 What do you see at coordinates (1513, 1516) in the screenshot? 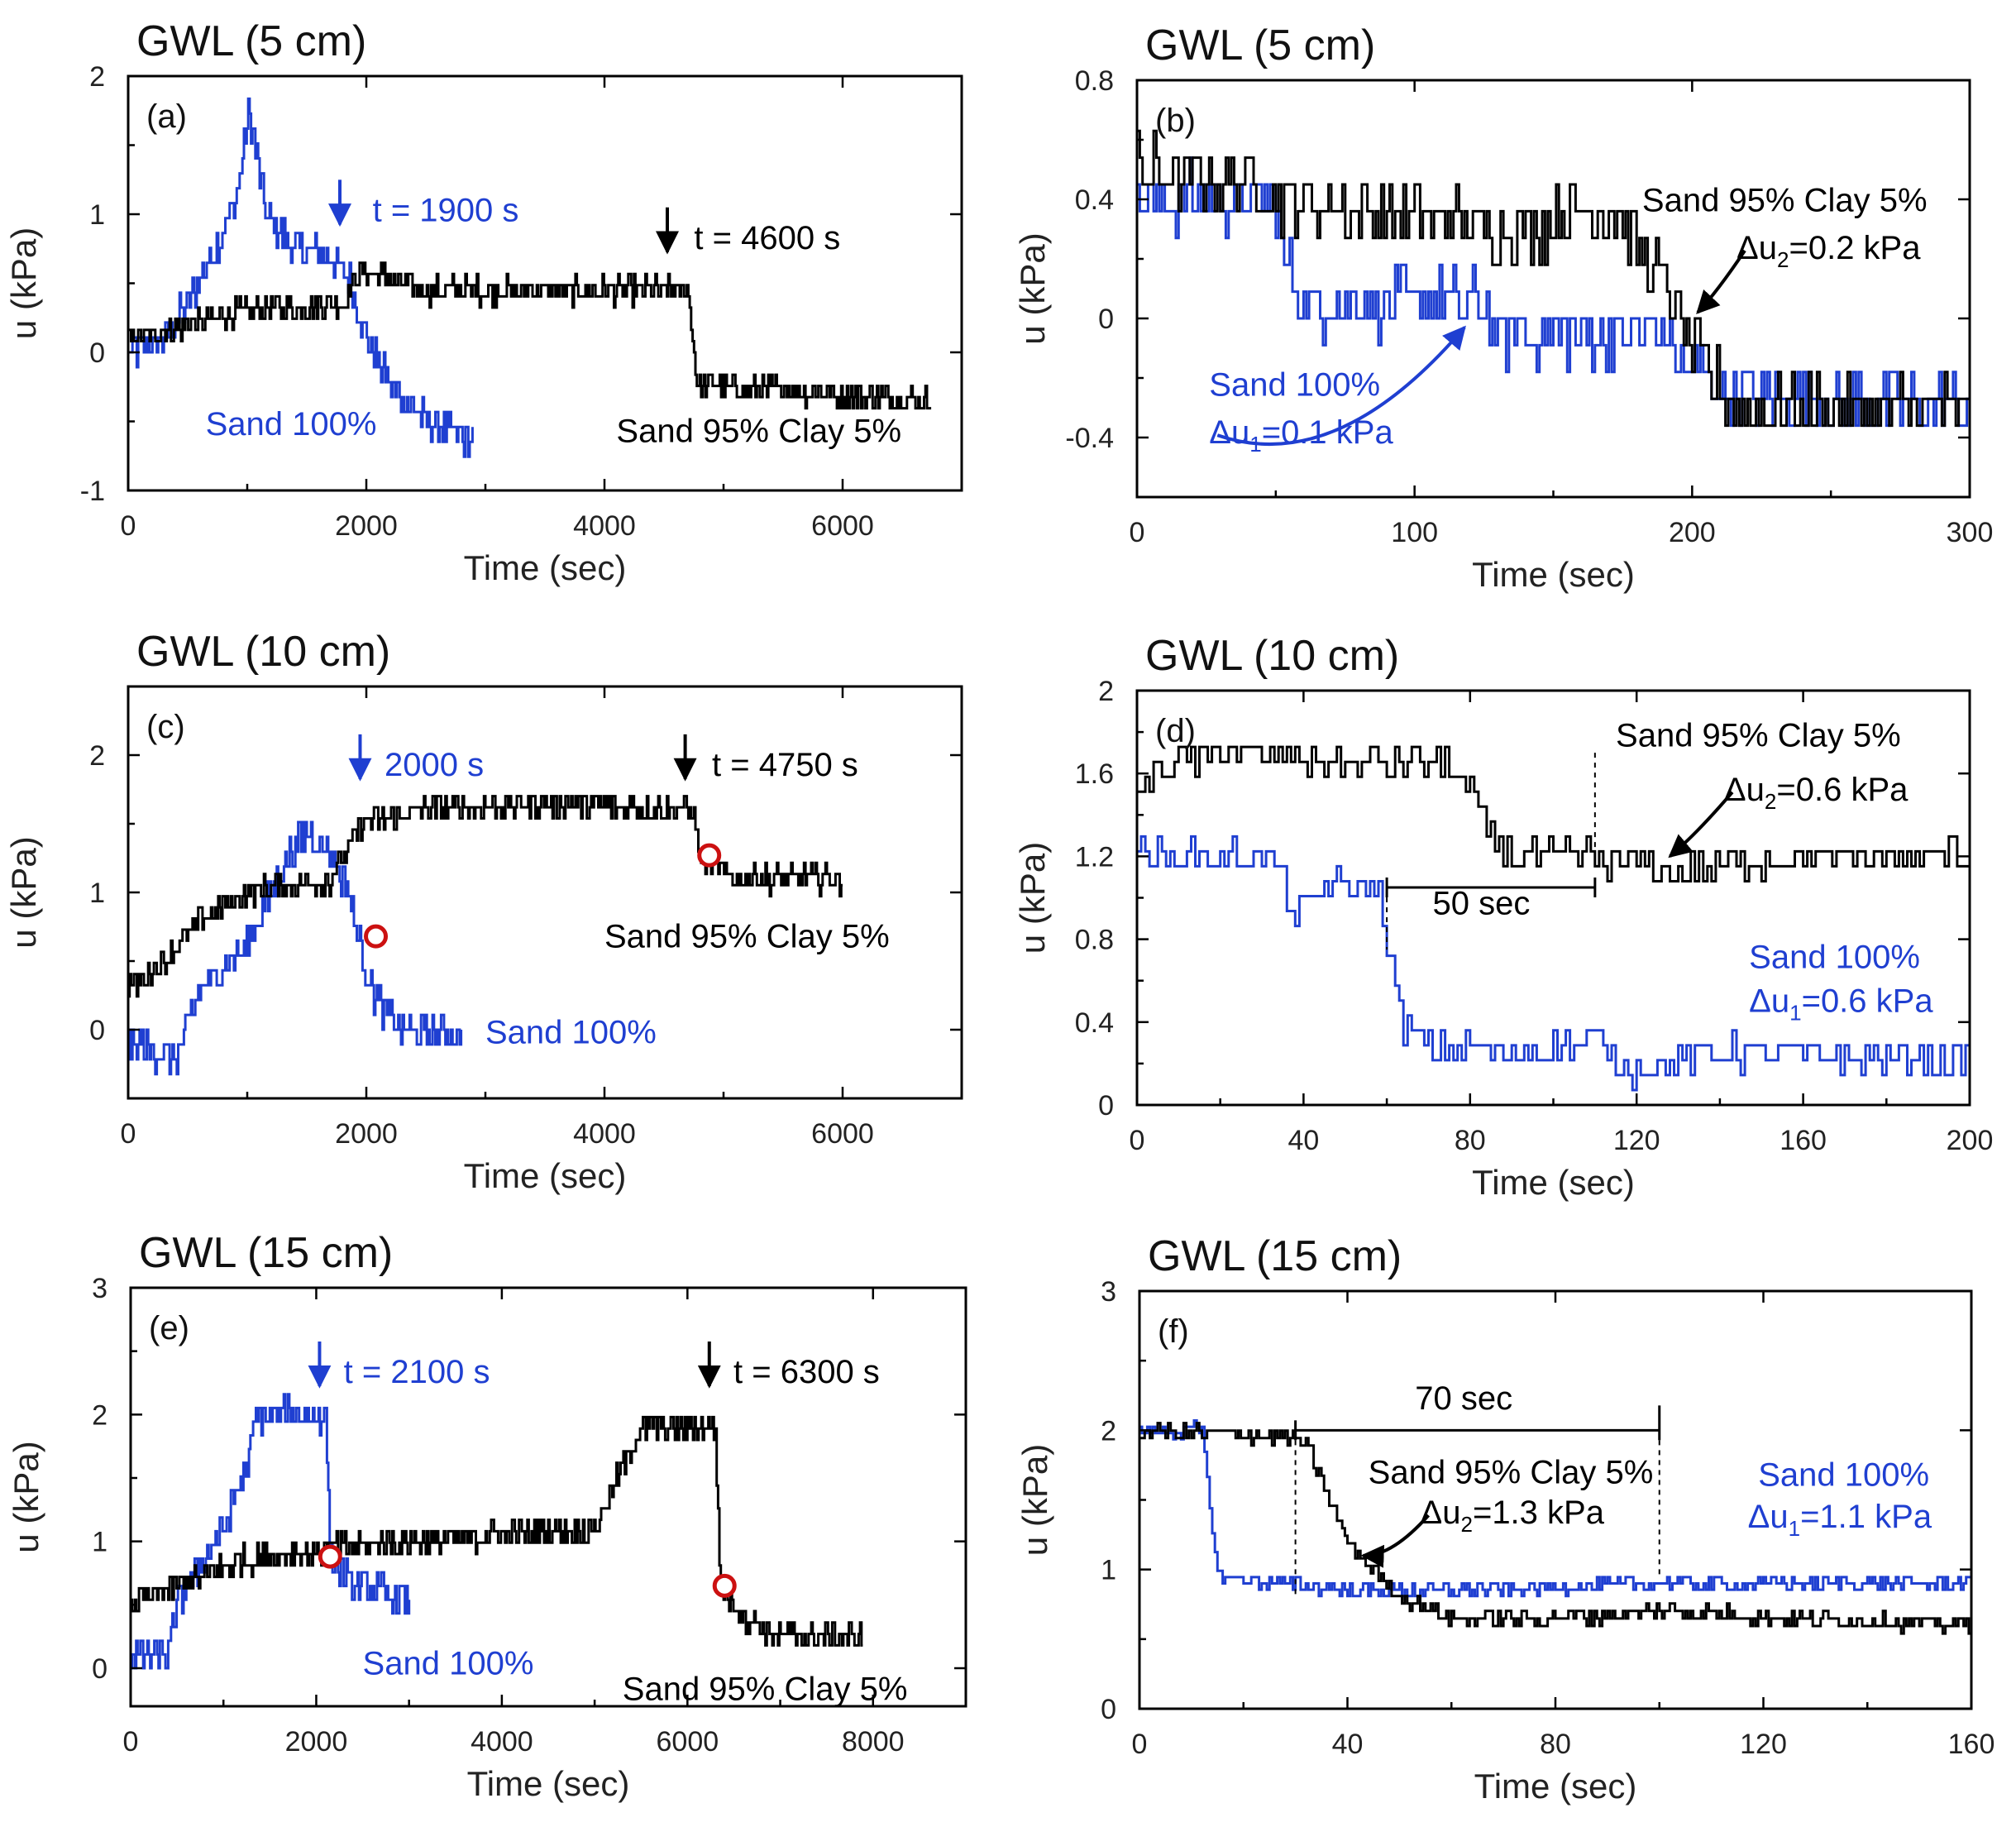
I see `annotation-label: Δu2=1.3 kPa` at bounding box center [1513, 1516].